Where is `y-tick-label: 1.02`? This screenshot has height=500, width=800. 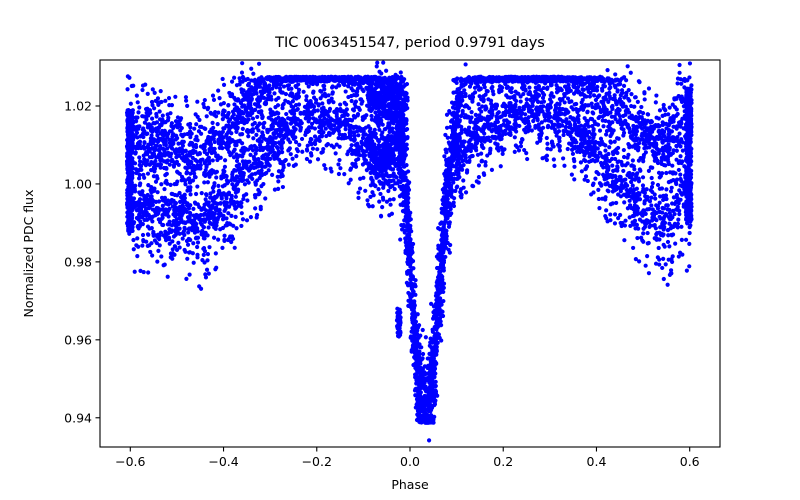
y-tick-label: 1.02 is located at coordinates (78, 105).